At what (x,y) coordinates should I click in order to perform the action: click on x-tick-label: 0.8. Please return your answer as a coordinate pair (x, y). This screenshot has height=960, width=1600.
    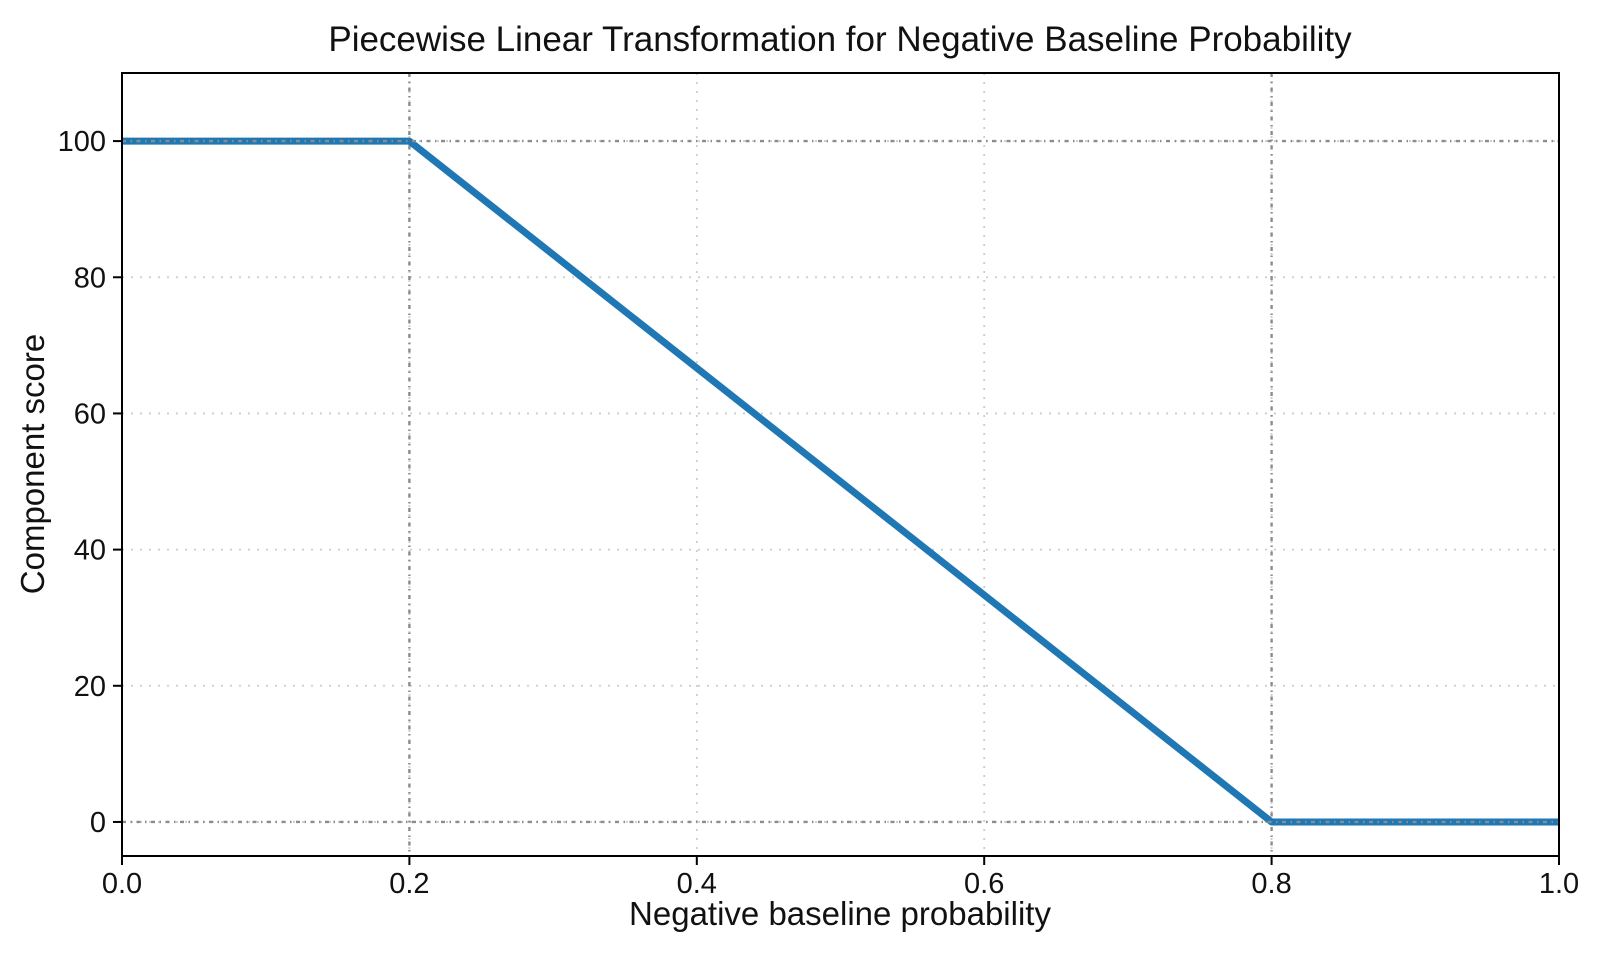
    Looking at the image, I should click on (1271, 884).